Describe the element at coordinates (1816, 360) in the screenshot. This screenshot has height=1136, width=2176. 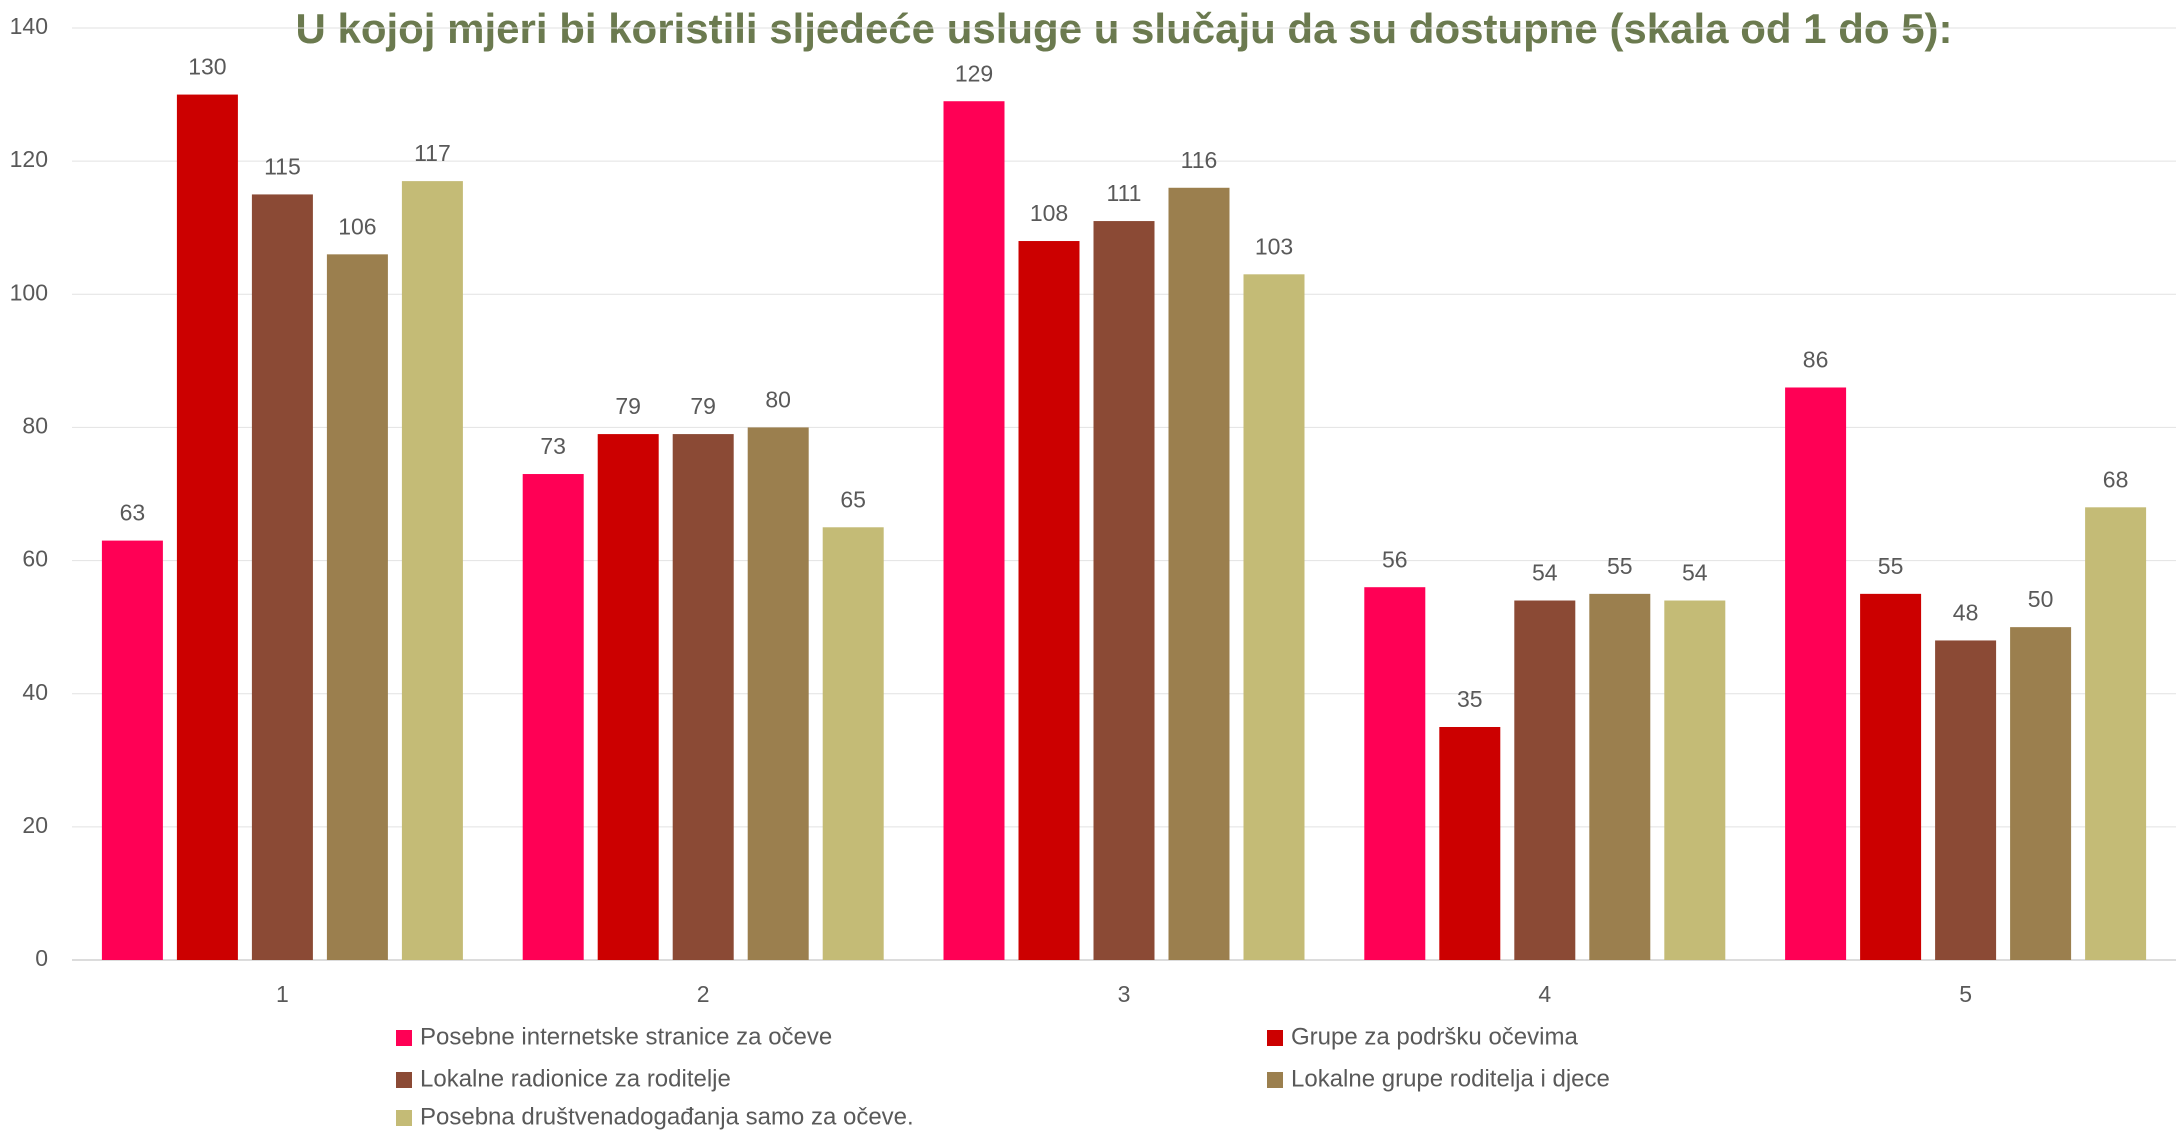
I see `data-label: 86` at that location.